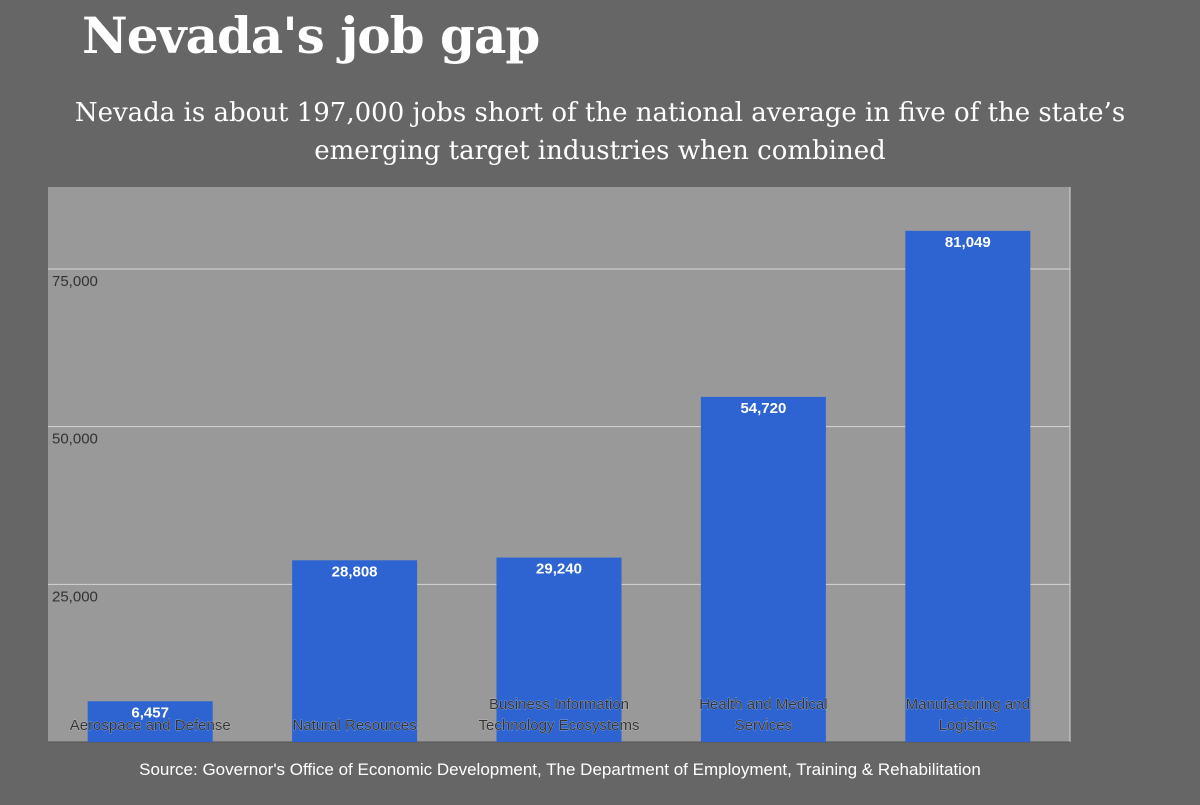 This screenshot has width=1200, height=805. I want to click on x-category-label: Aerospace and Defense, so click(150, 725).